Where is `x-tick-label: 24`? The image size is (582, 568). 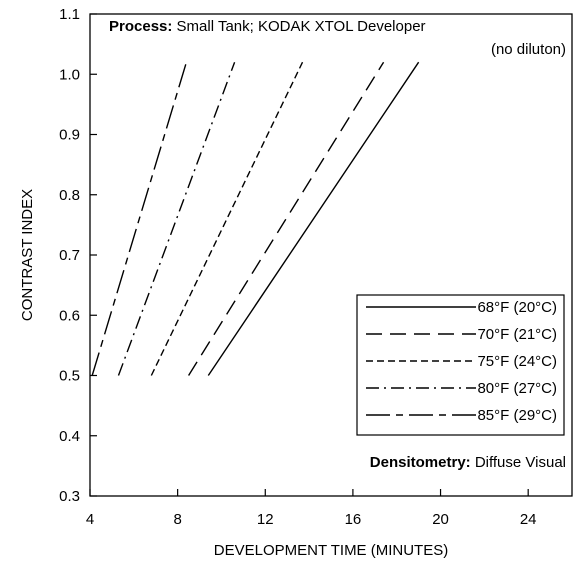
x-tick-label: 24 is located at coordinates (528, 519).